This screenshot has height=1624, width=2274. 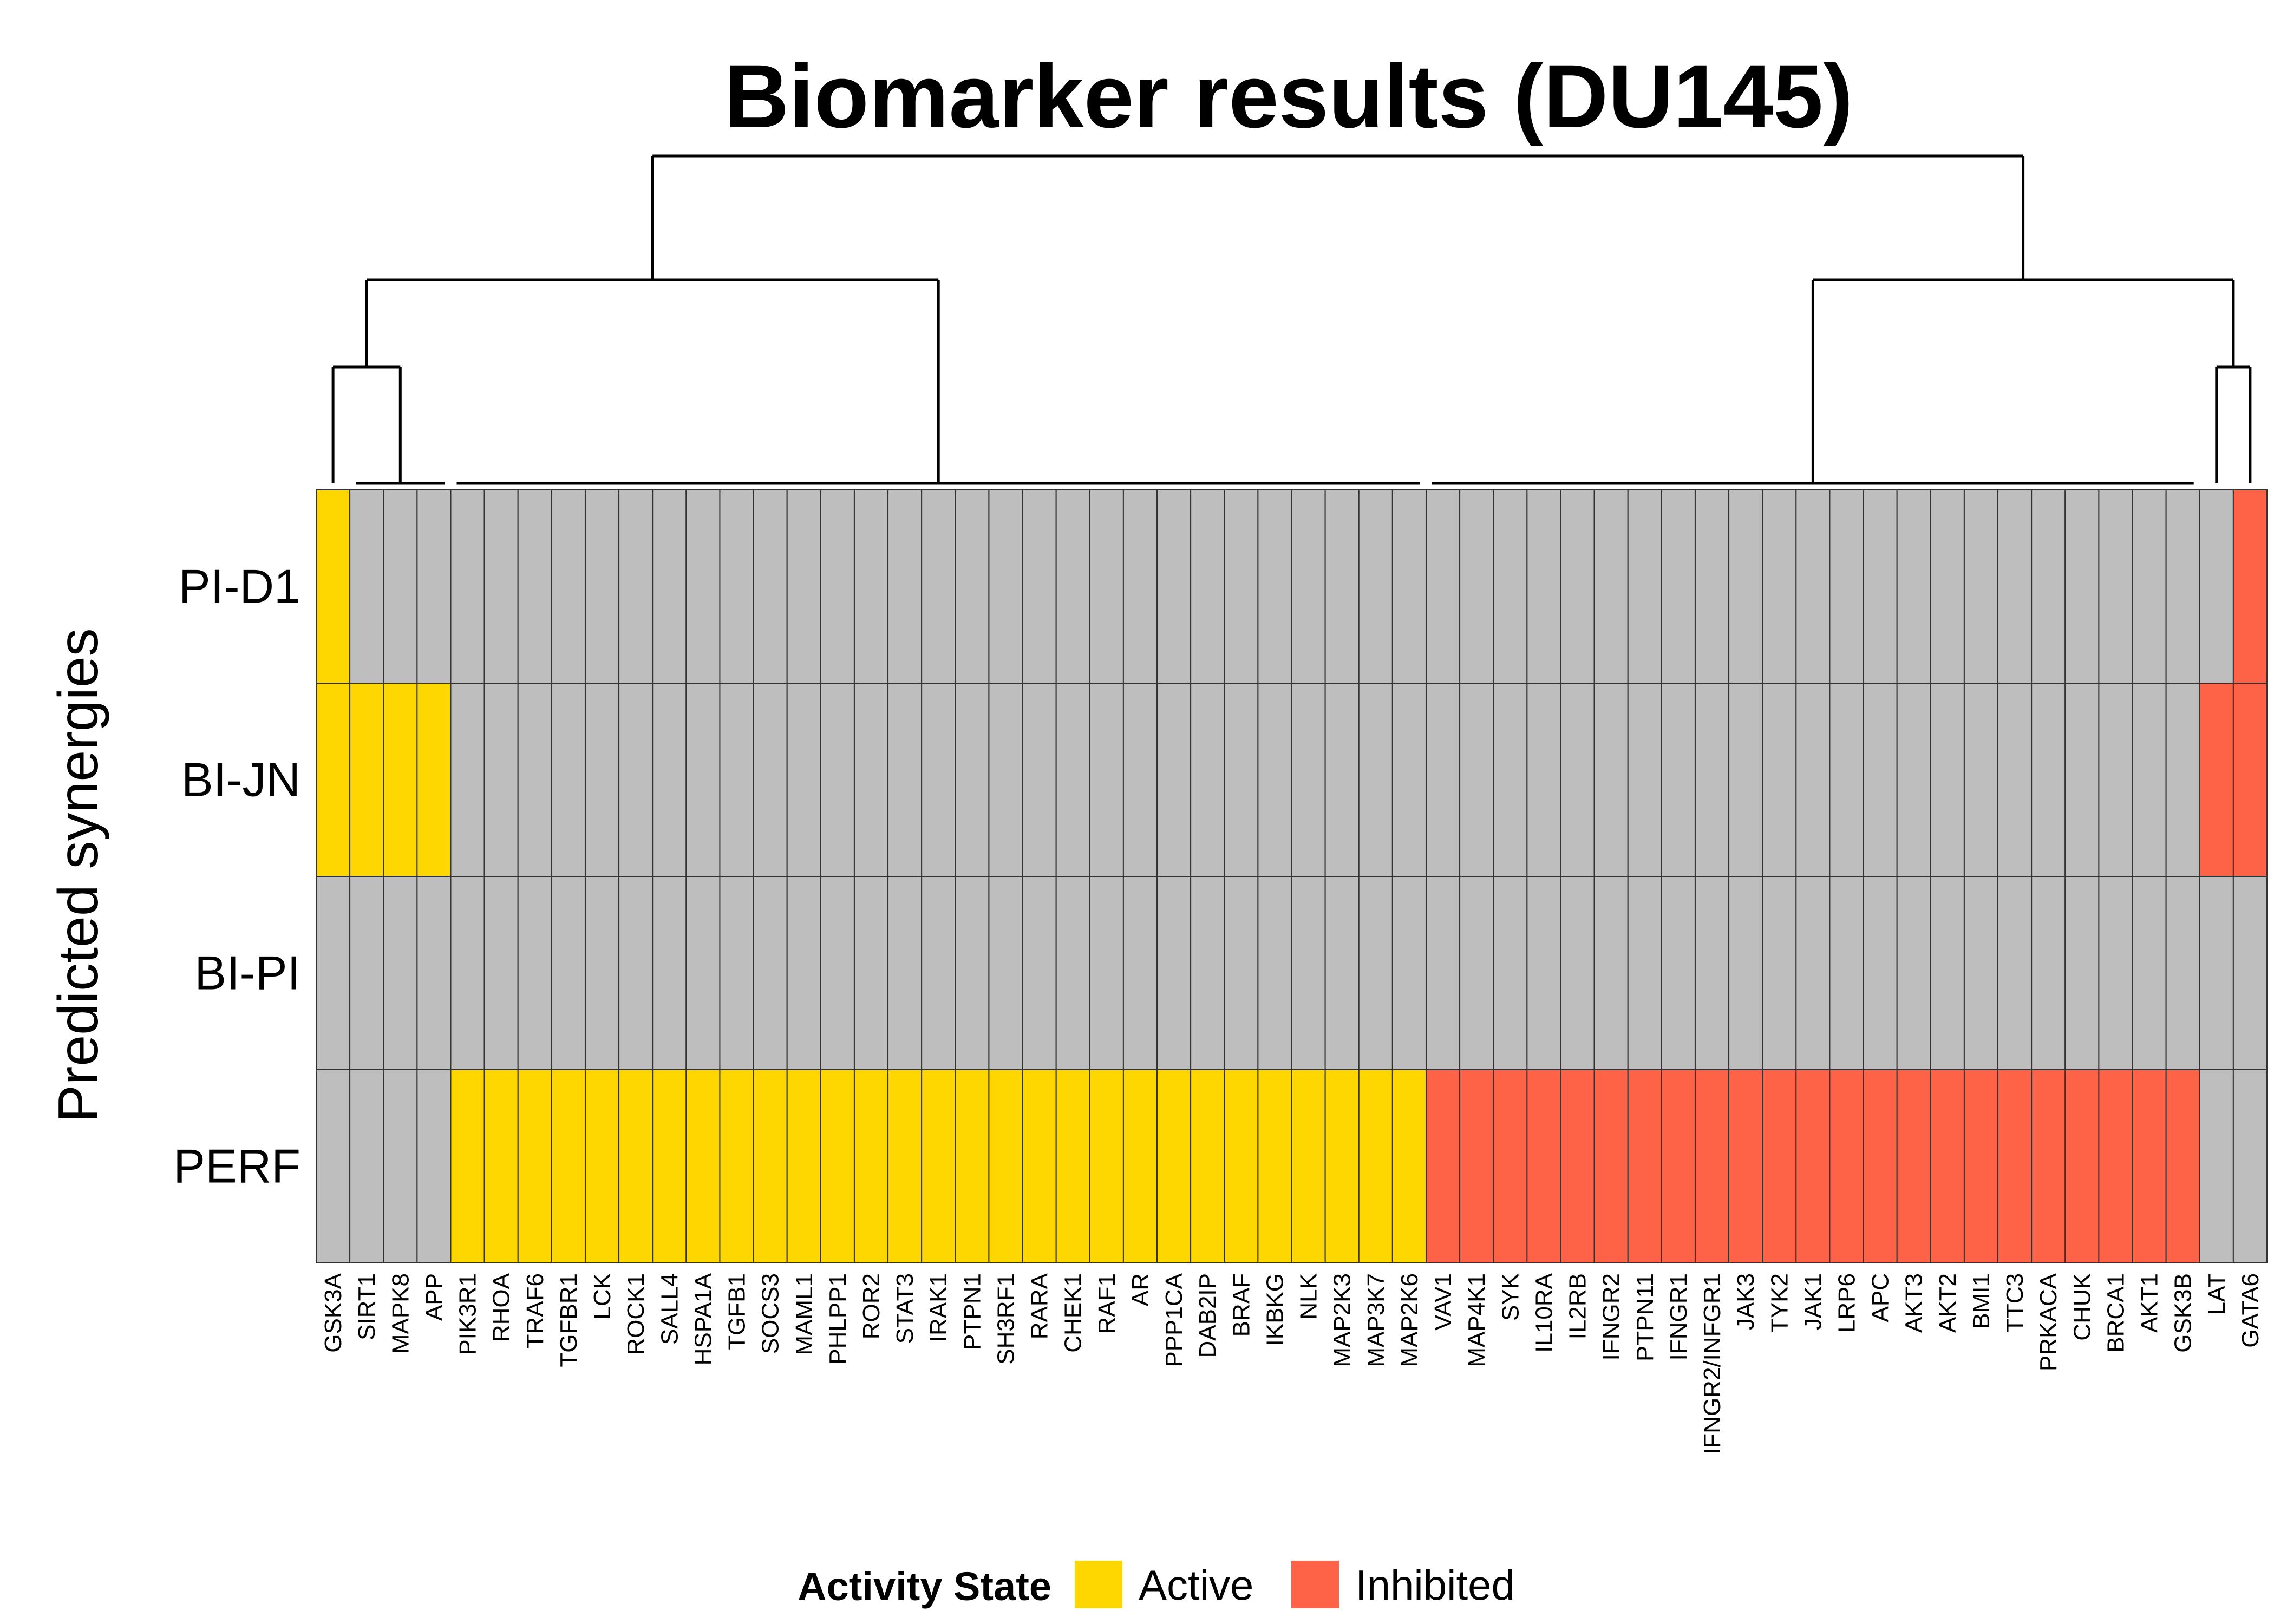 I want to click on column-label: AR, so click(x=1141, y=1289).